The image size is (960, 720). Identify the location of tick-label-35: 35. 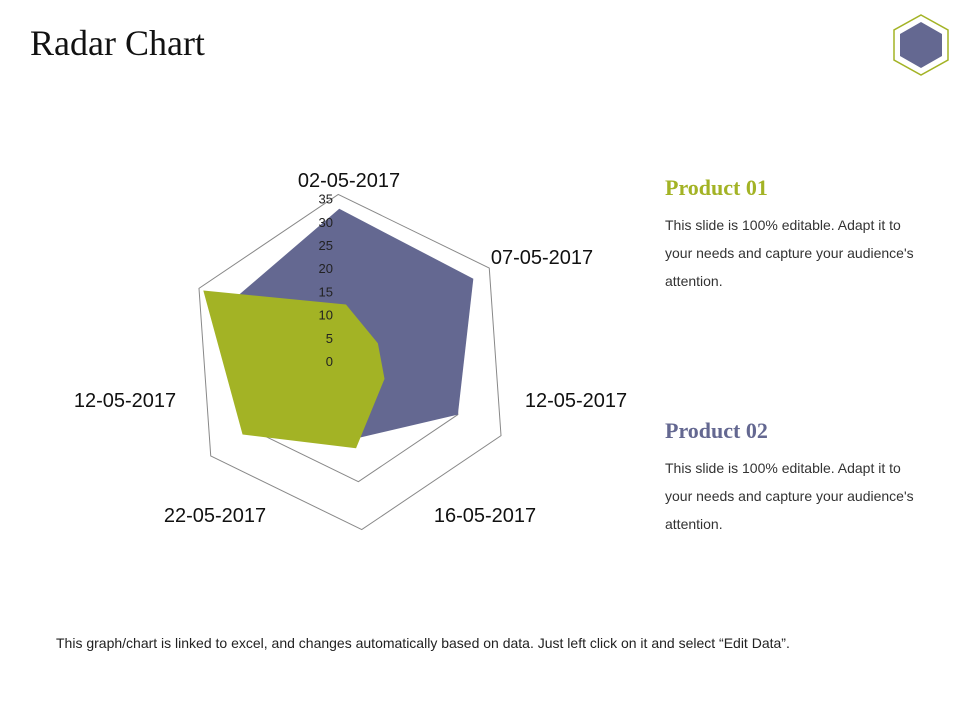
(326, 199).